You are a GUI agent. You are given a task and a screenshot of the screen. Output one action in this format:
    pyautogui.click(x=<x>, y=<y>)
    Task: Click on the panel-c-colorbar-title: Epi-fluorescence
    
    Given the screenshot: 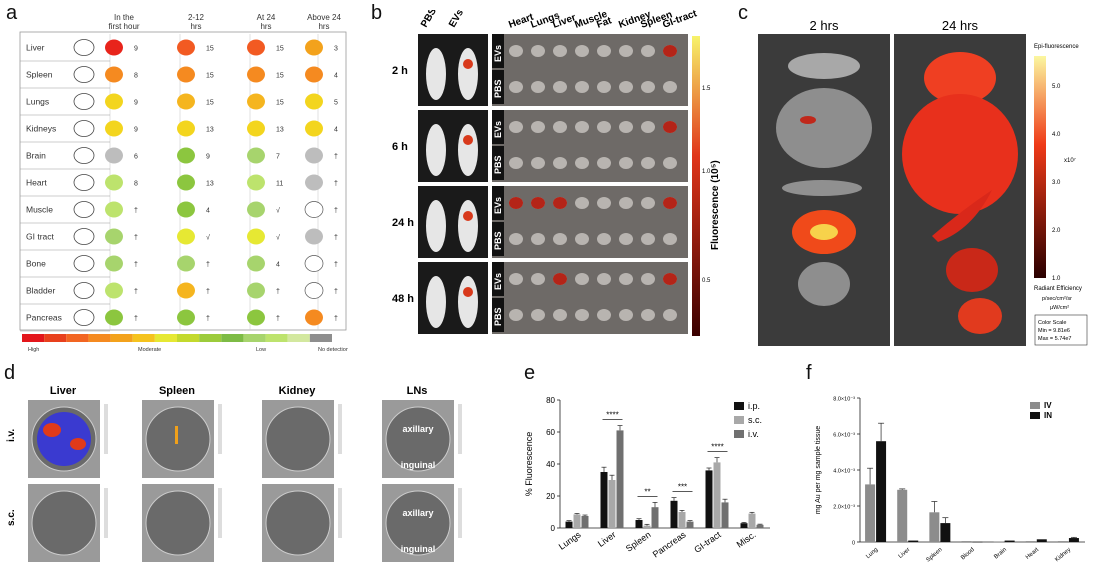 What is the action you would take?
    pyautogui.click(x=1056, y=47)
    